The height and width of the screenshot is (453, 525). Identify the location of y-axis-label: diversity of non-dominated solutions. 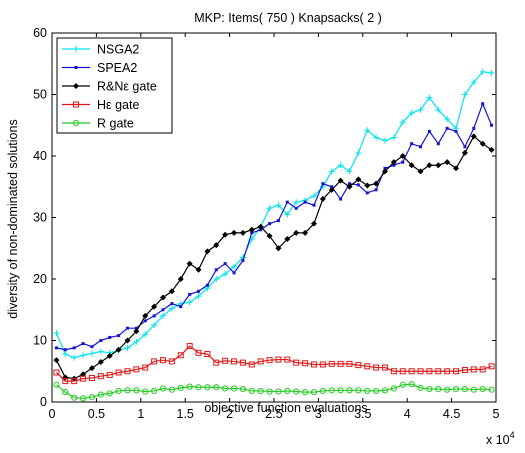
(13, 218).